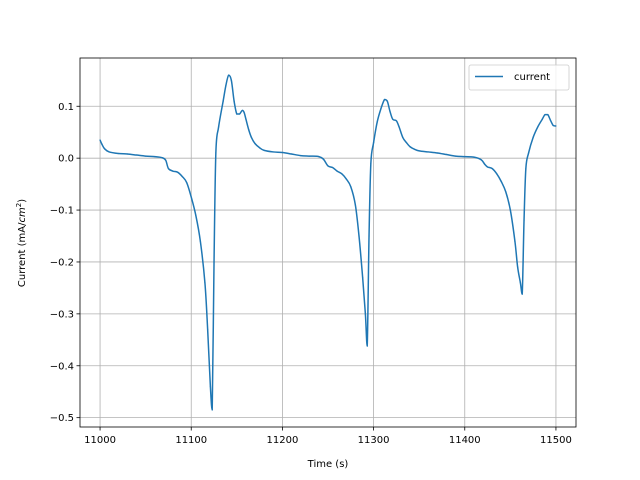 Image resolution: width=640 pixels, height=480 pixels. I want to click on x-axis-label: Time (s), so click(328, 464).